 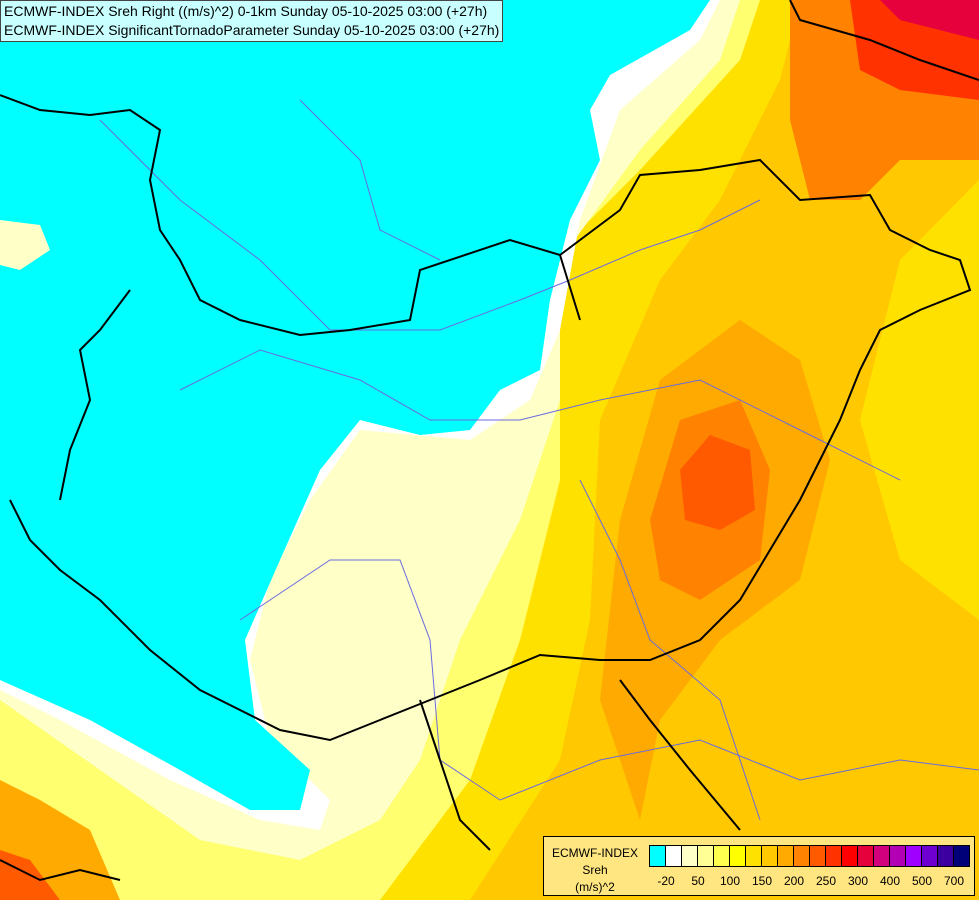 What do you see at coordinates (826, 881) in the screenshot?
I see `legend-tick-label: 250` at bounding box center [826, 881].